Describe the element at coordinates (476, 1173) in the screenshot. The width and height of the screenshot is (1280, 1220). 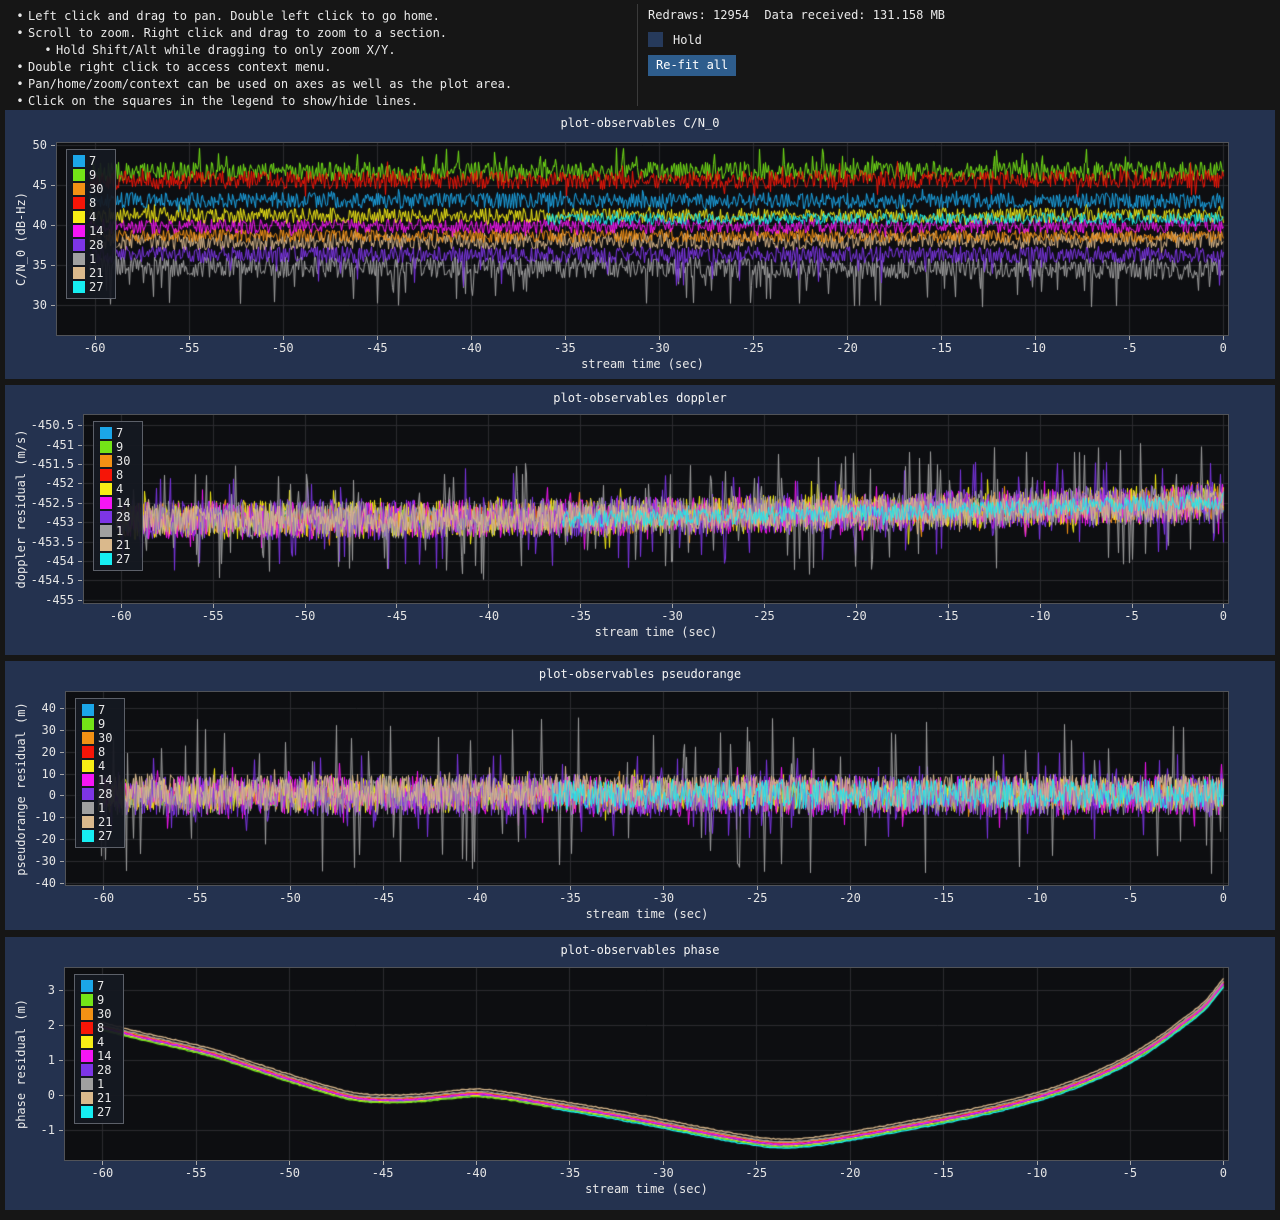
I see `x-tick-label: -40` at that location.